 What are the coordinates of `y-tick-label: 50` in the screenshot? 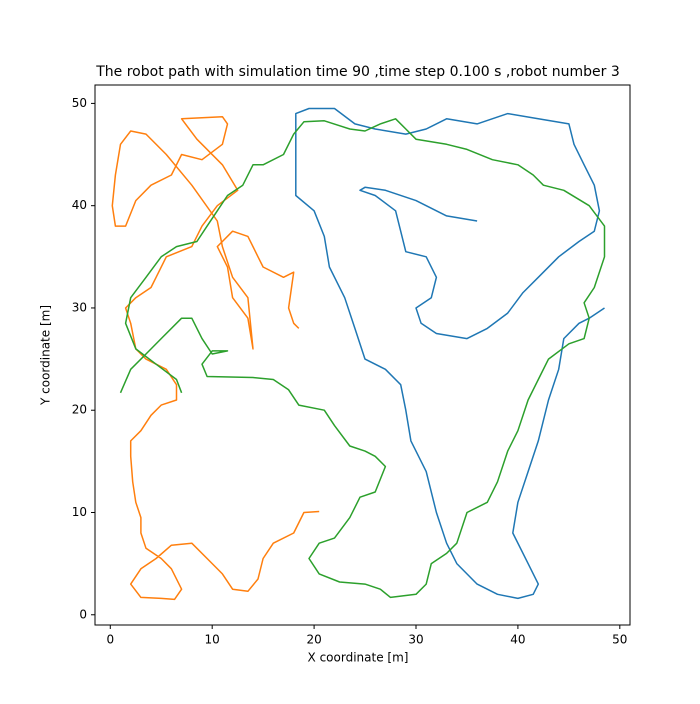 It's located at (79, 103).